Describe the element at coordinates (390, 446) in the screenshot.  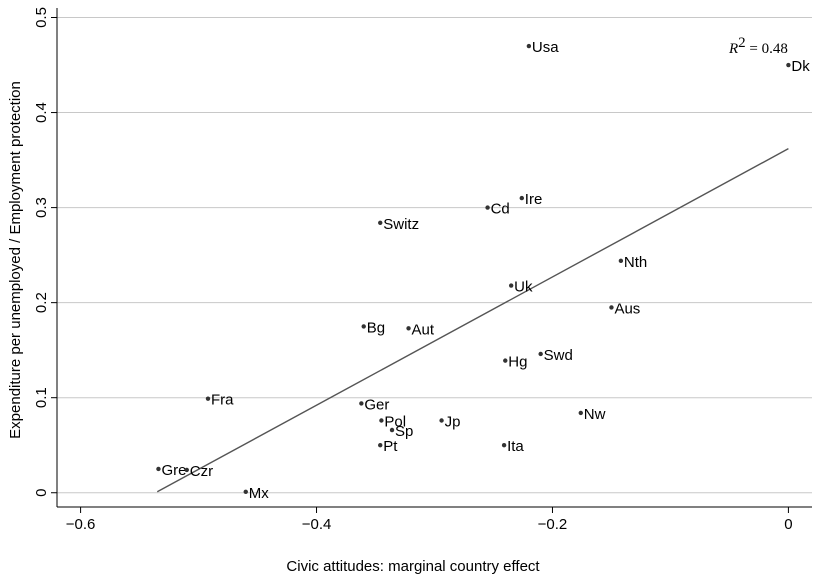
I see `data-point-label: Pt` at that location.